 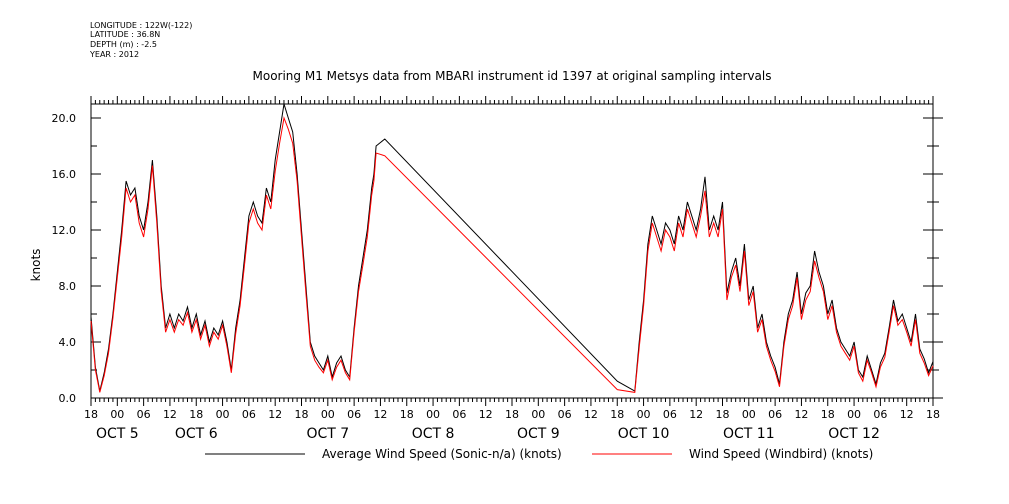 What do you see at coordinates (141, 25) in the screenshot?
I see `meta-longitude: LONGITUDE : 122W(-122)` at bounding box center [141, 25].